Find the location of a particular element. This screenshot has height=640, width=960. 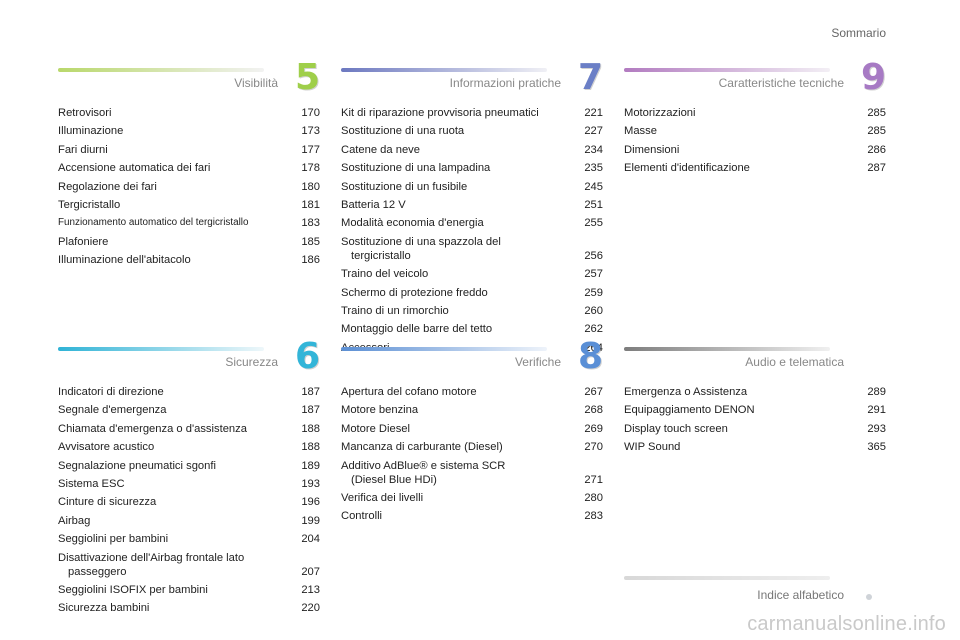

section-title: Caratteristiche tecniche is located at coordinates (781, 83).